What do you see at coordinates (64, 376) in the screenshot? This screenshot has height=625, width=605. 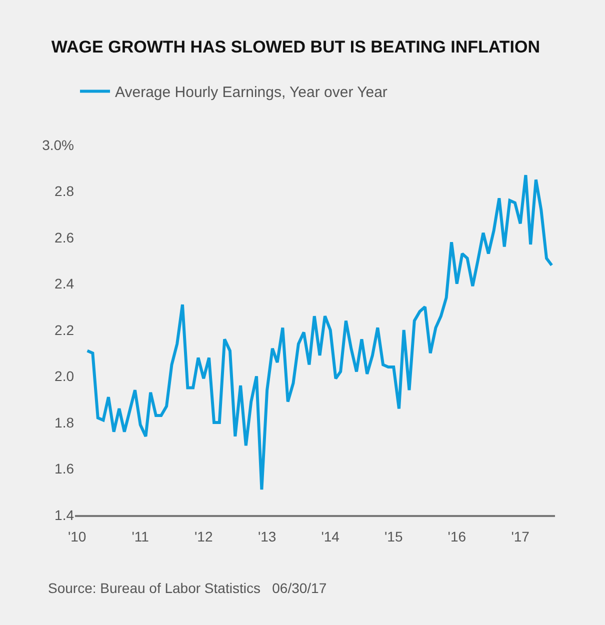 I see `y-tick-label: 2.0` at bounding box center [64, 376].